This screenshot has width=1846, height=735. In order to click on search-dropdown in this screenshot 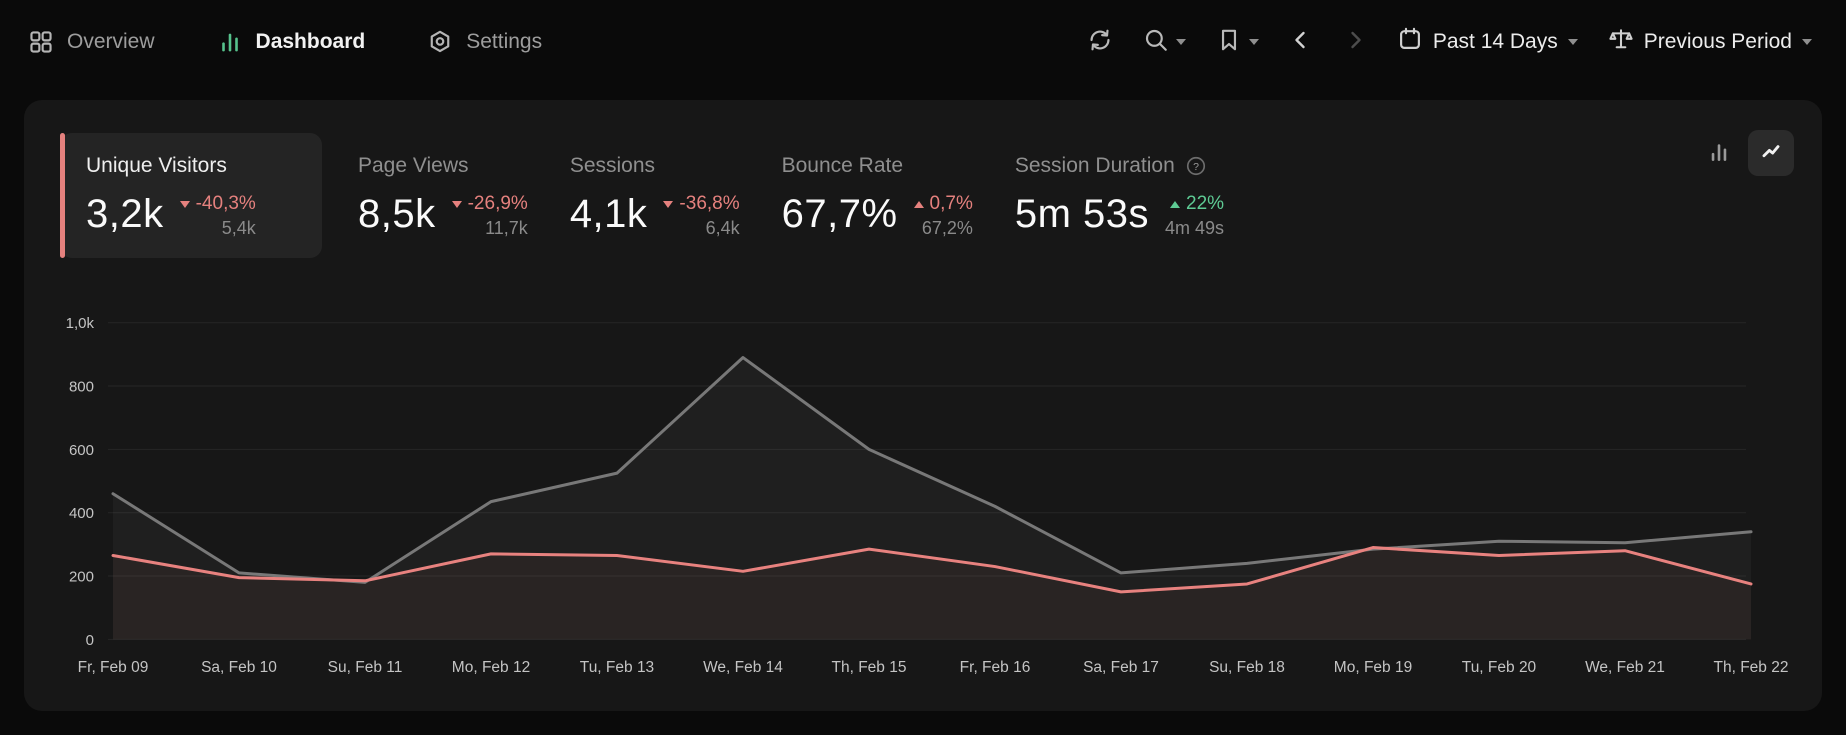, I will do `click(1164, 42)`.